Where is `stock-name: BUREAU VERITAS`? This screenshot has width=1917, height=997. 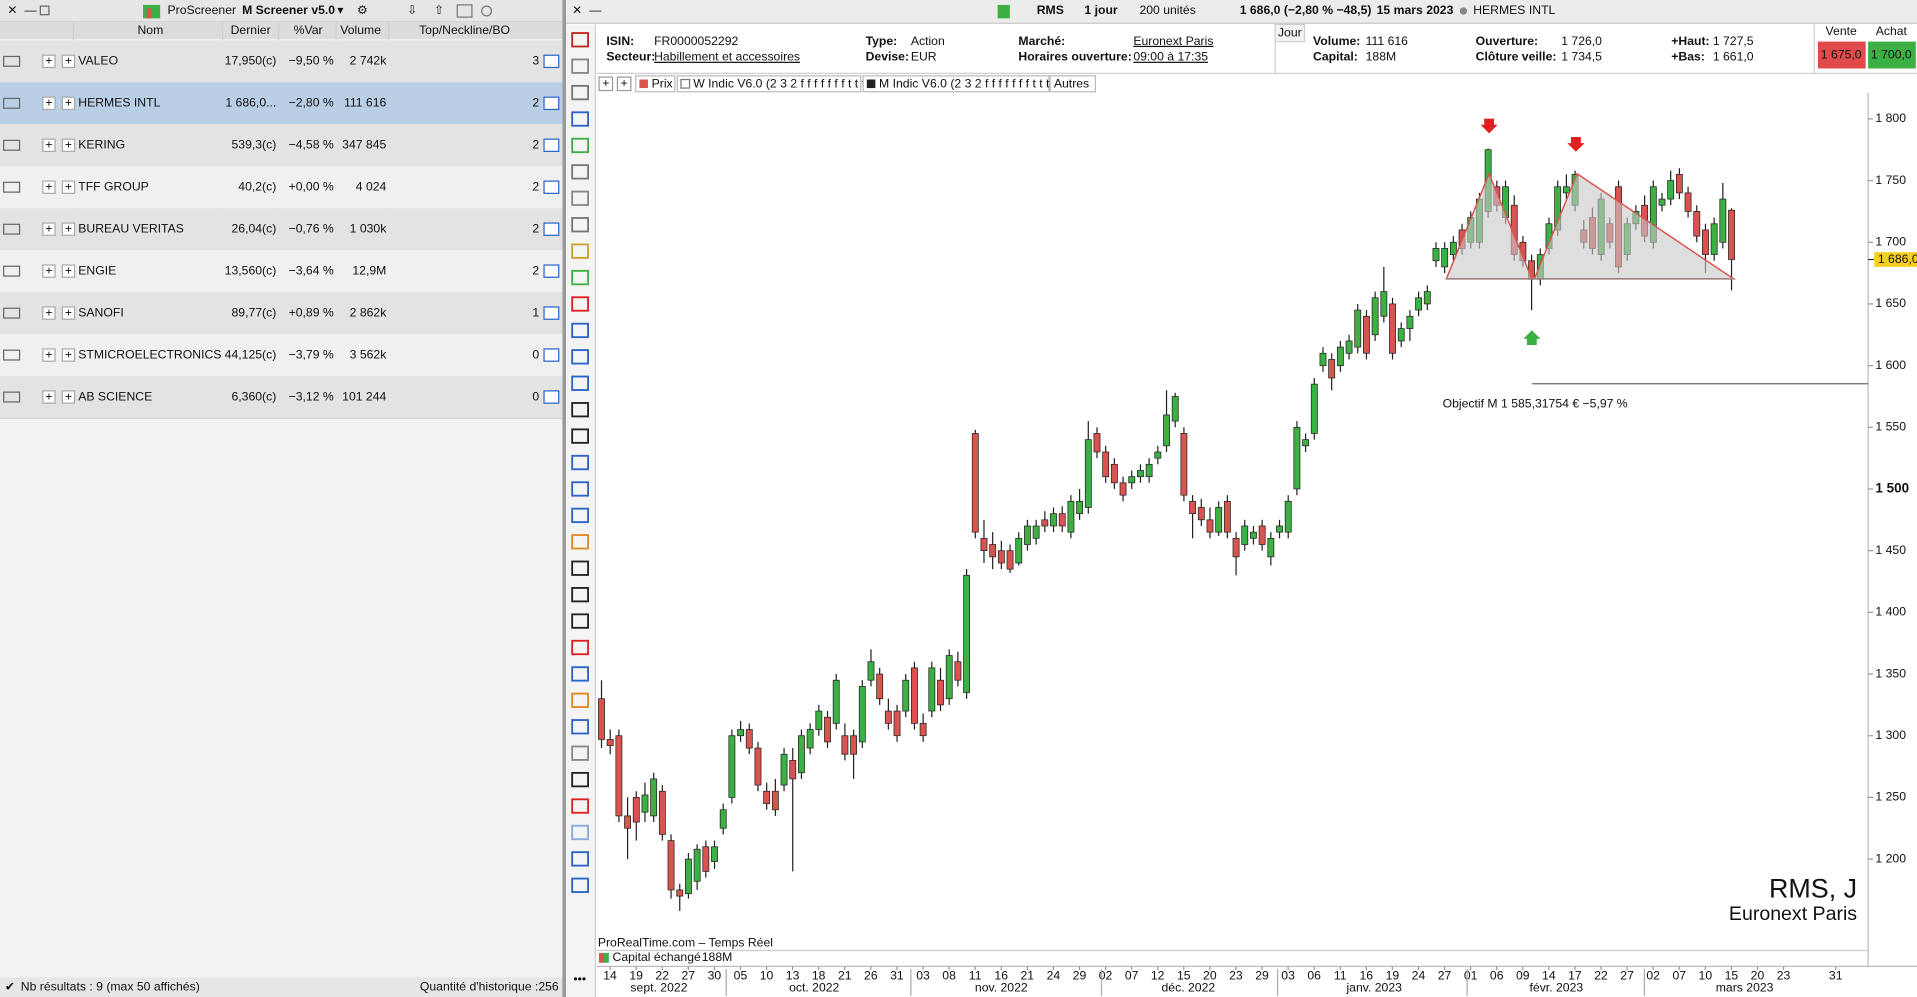
stock-name: BUREAU VERITAS is located at coordinates (131, 228).